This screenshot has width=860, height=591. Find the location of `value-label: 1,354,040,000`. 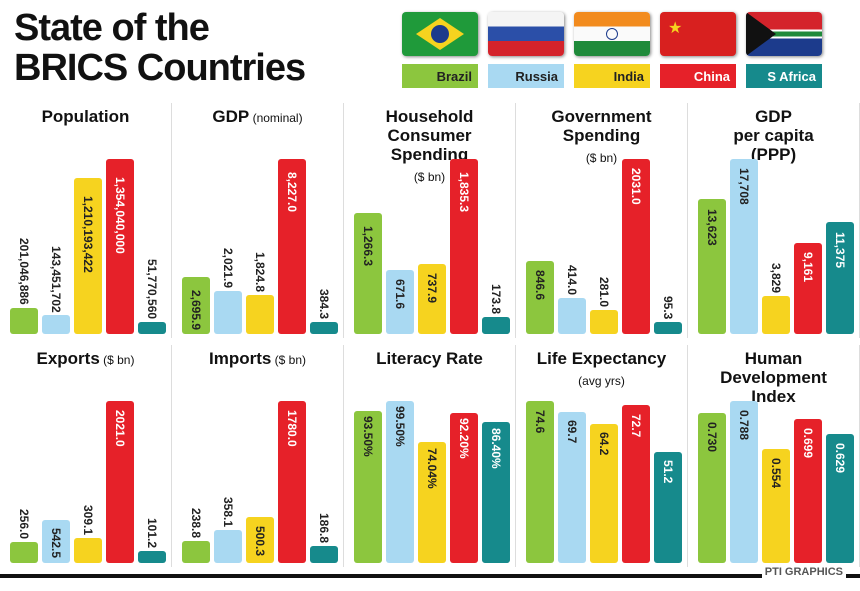

value-label: 1,354,040,000 is located at coordinates (120, 215).